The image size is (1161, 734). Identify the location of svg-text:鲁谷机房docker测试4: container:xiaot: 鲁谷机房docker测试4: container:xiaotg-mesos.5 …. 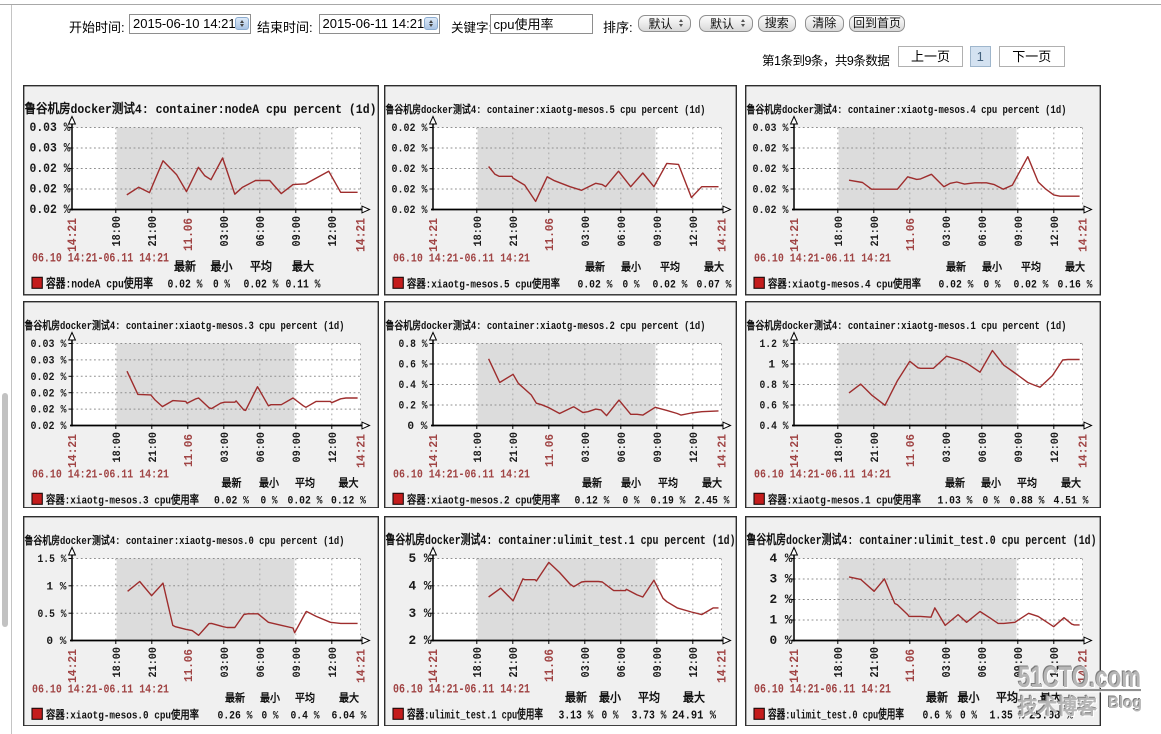
(546, 109).